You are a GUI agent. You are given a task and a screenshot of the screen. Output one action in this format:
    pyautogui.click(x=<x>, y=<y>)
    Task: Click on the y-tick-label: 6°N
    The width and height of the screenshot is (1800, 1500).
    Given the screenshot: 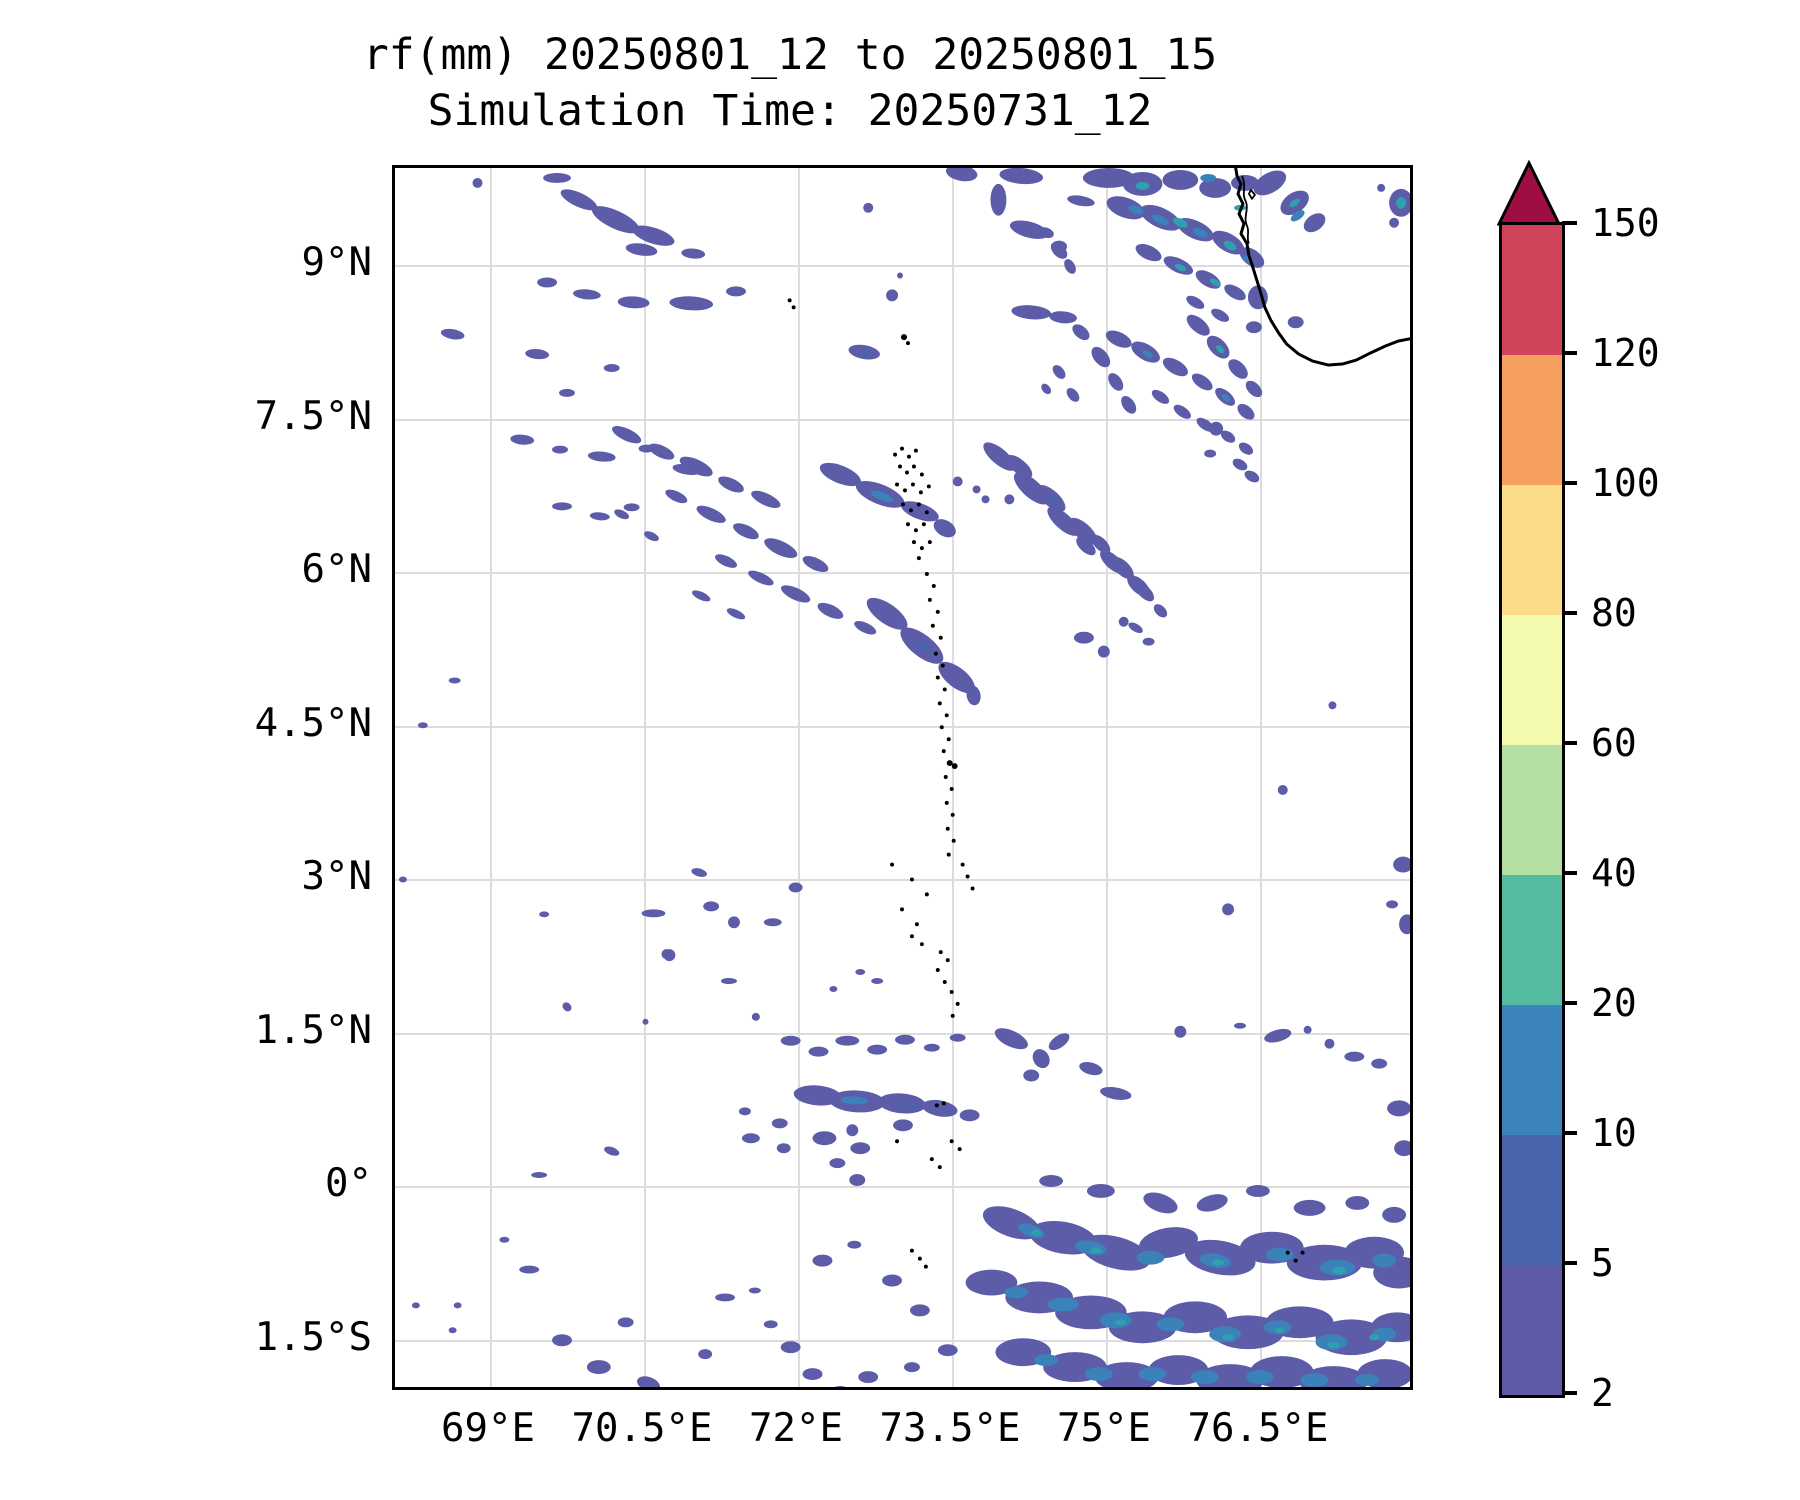 What is the action you would take?
    pyautogui.click(x=336, y=569)
    